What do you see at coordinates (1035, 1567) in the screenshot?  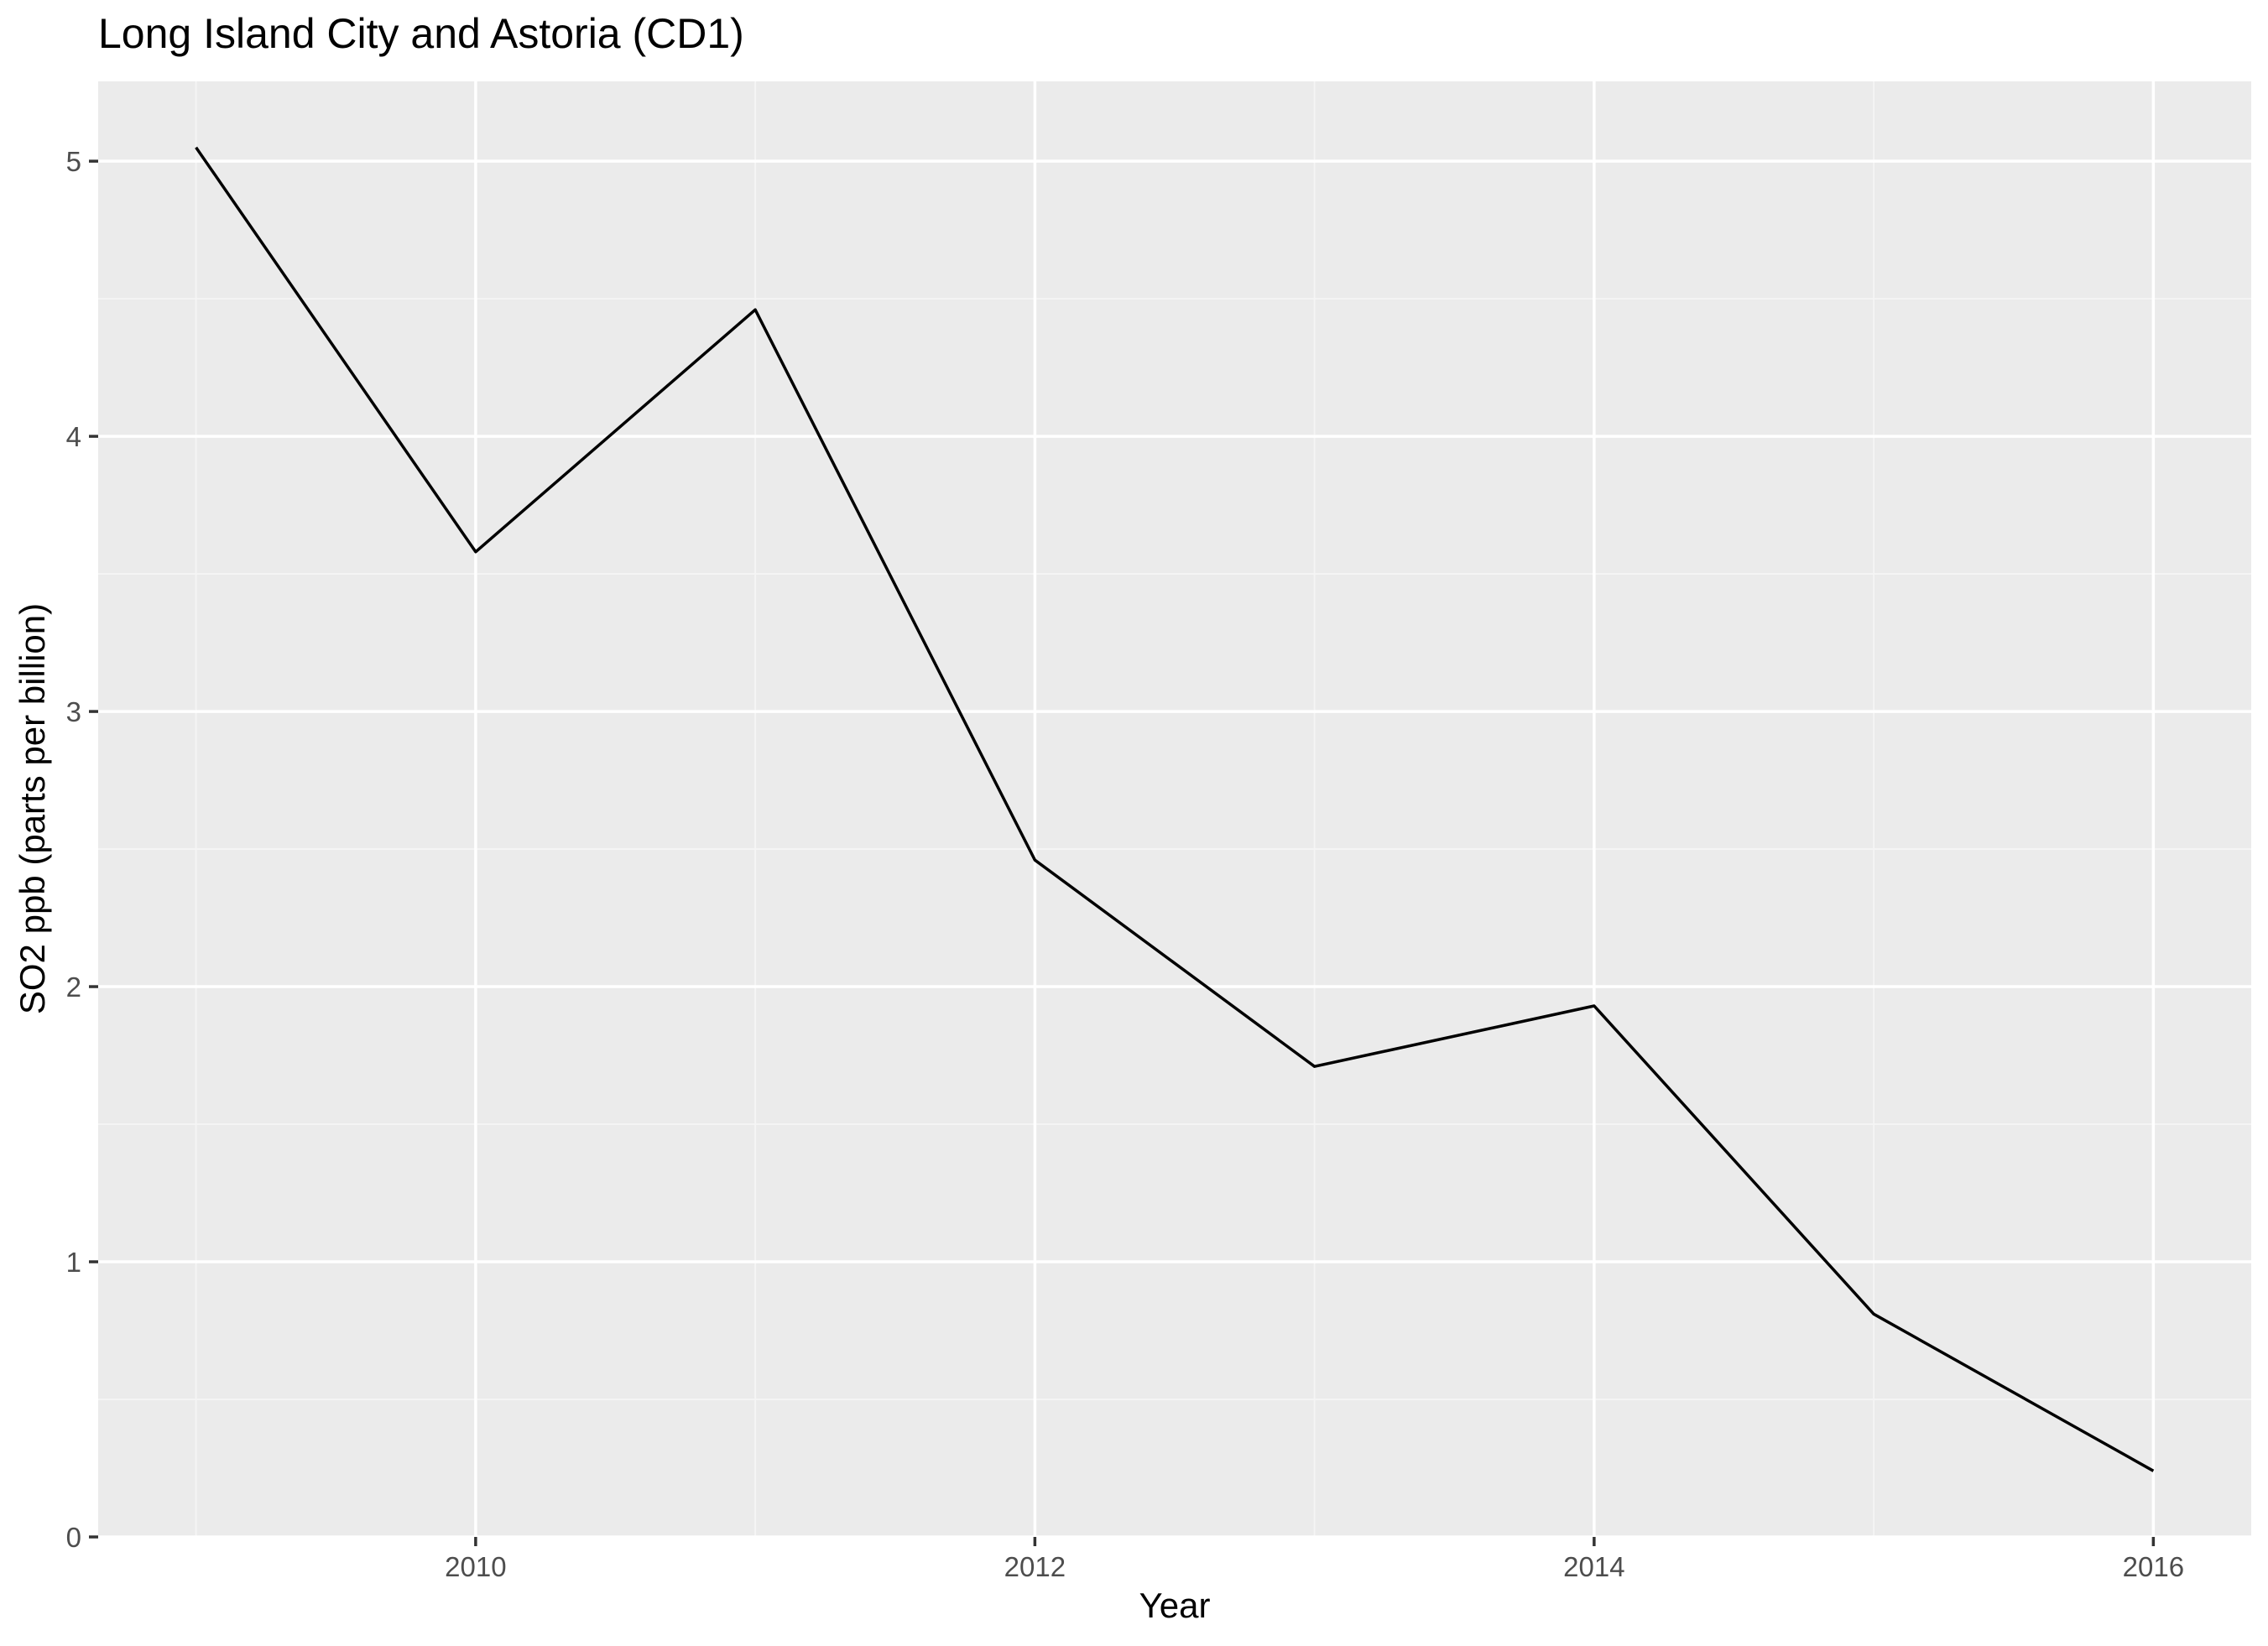 I see `x-tick-label: 2012` at bounding box center [1035, 1567].